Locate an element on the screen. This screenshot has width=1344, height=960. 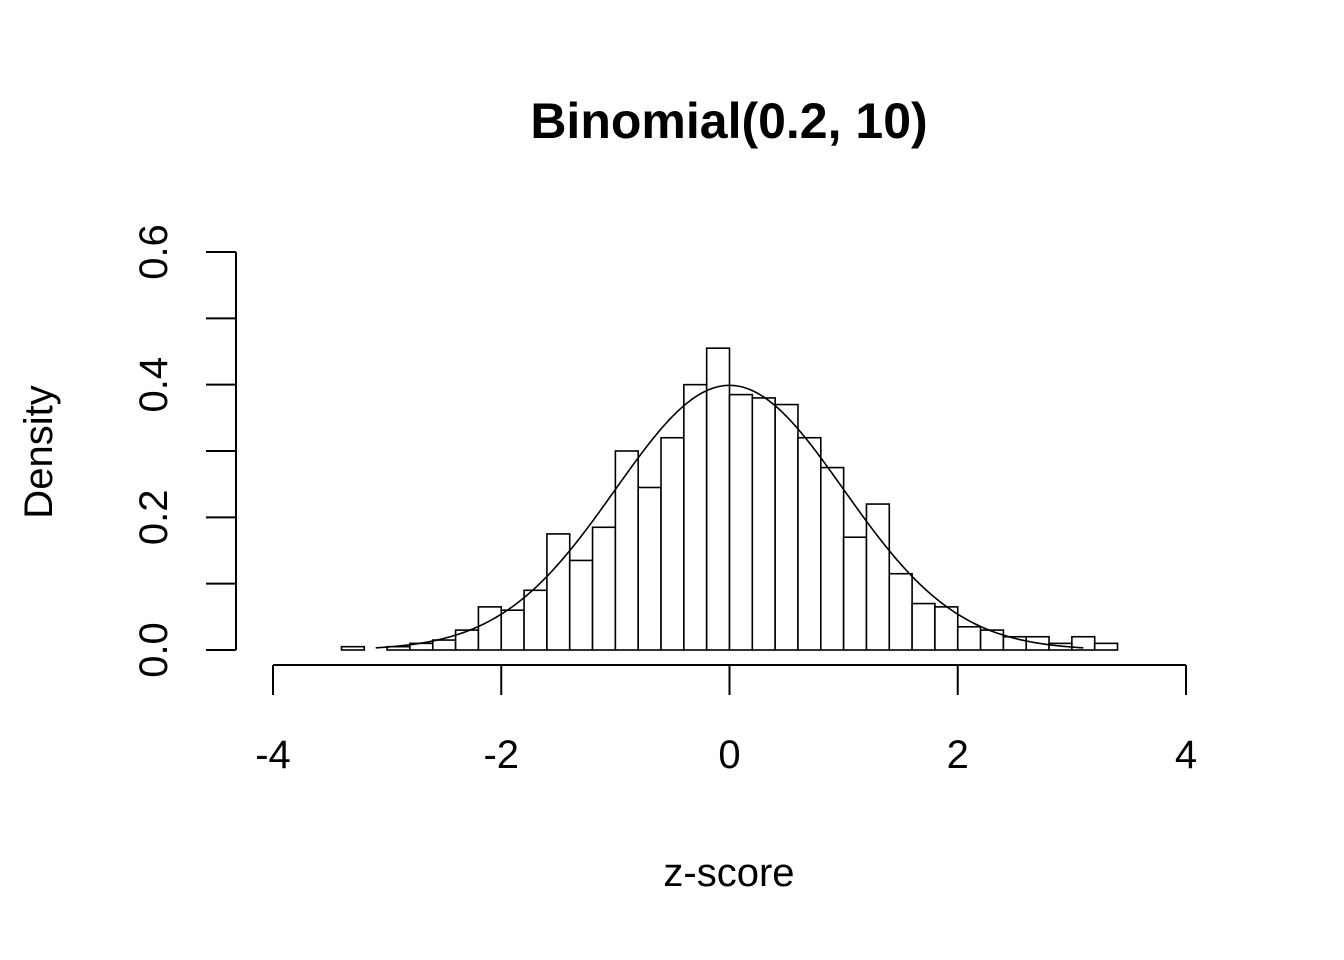
chart-title: Binomial(0.2, 10) is located at coordinates (728, 121).